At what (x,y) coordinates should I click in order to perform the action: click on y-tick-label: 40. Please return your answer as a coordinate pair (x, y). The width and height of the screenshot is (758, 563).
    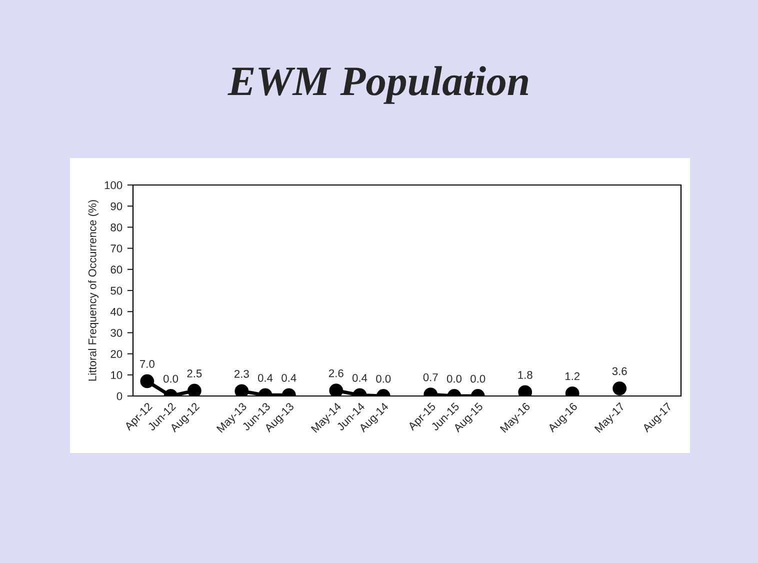
    Looking at the image, I should click on (116, 312).